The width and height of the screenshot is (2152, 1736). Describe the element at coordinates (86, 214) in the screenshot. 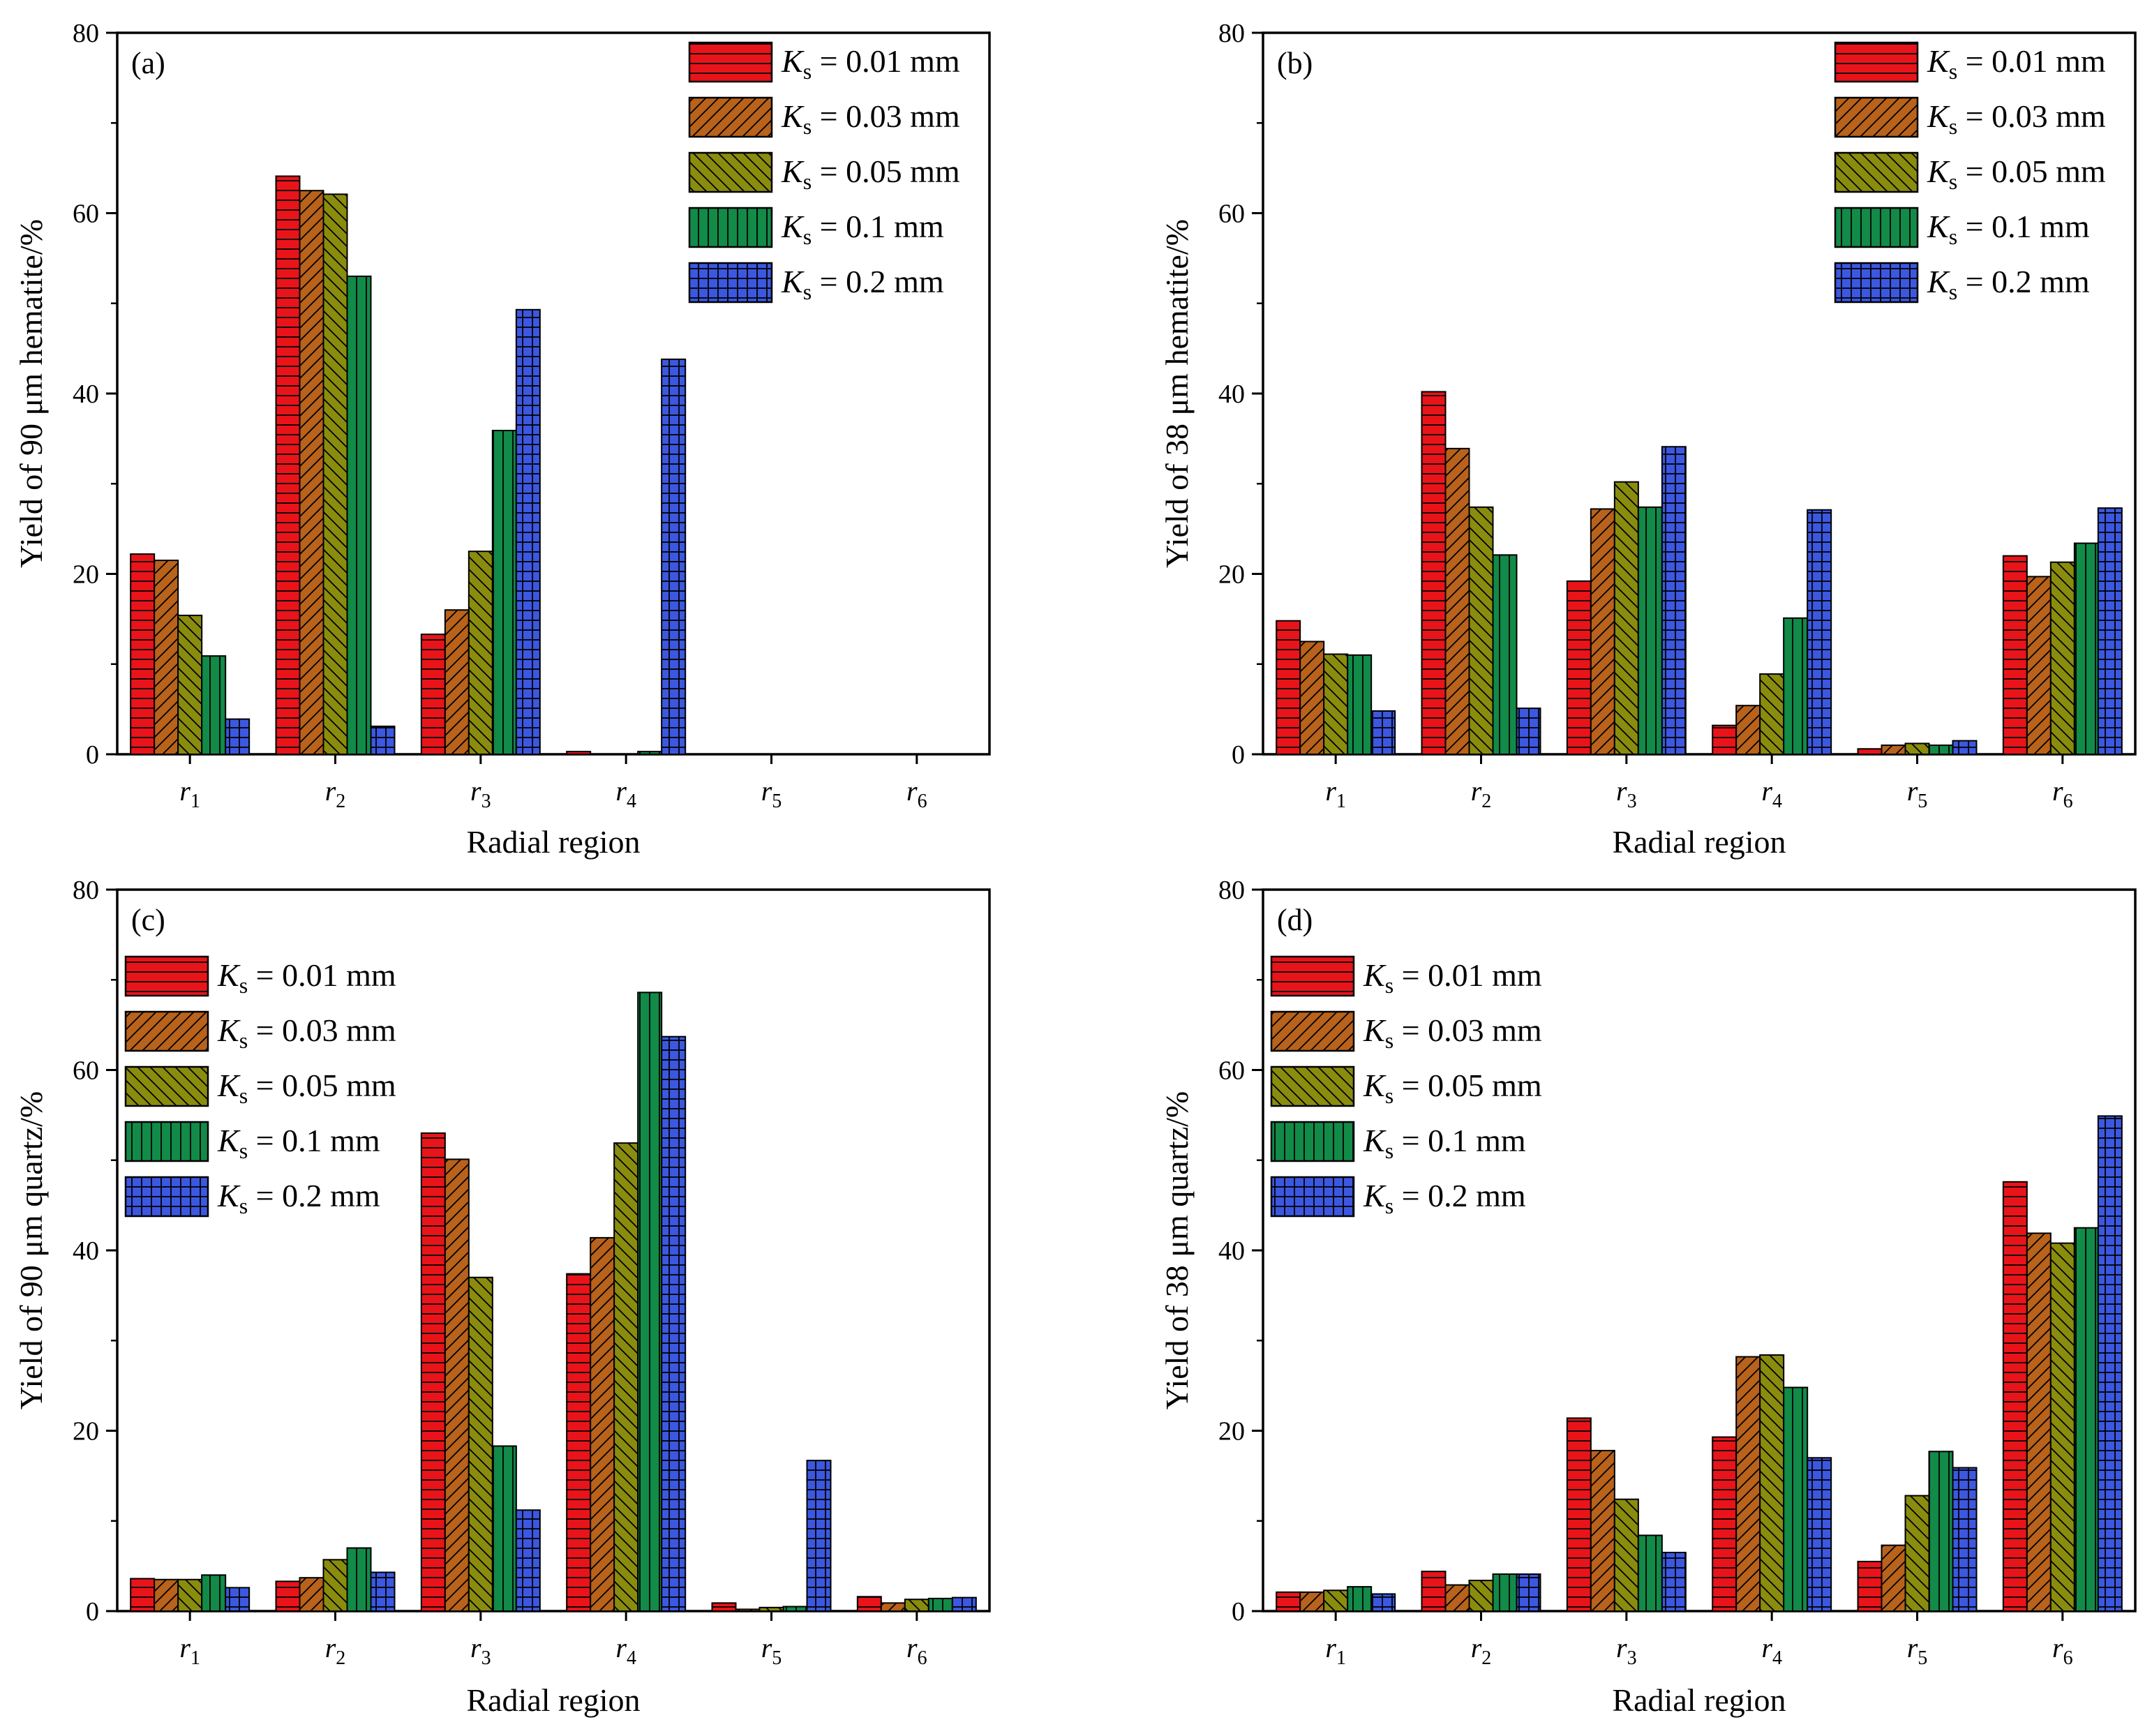

I see `y-tick-label-a-60: 60` at that location.